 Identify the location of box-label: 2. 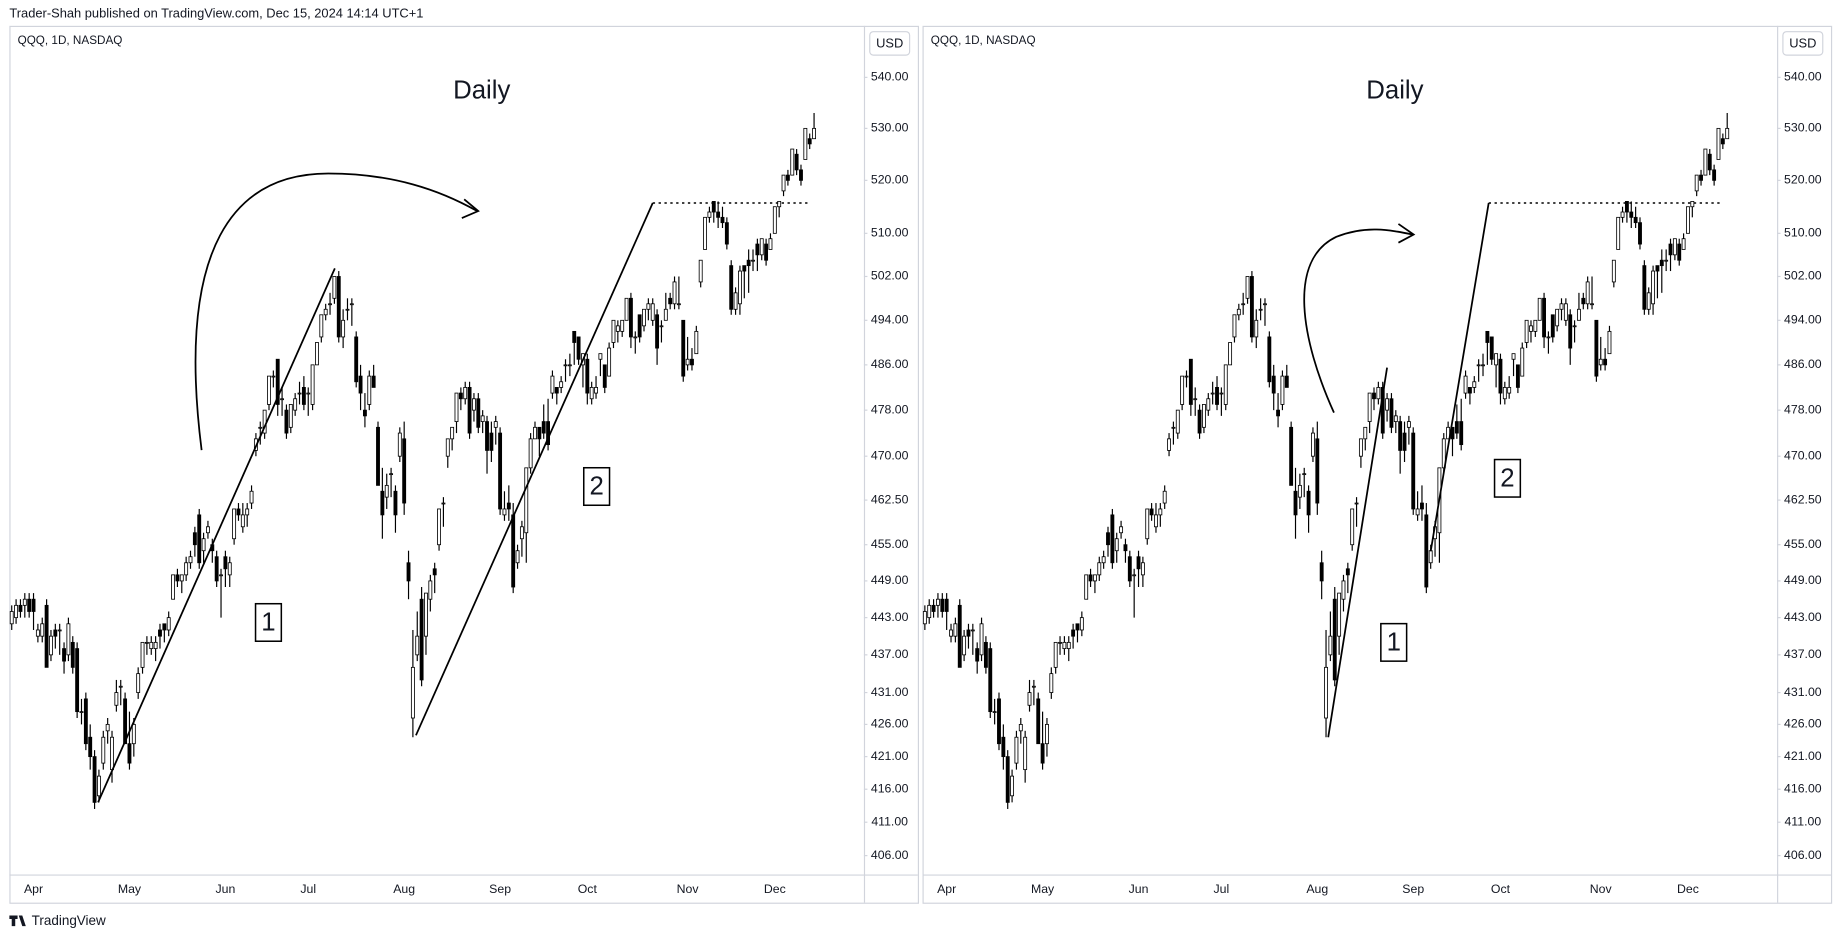
(1507, 478).